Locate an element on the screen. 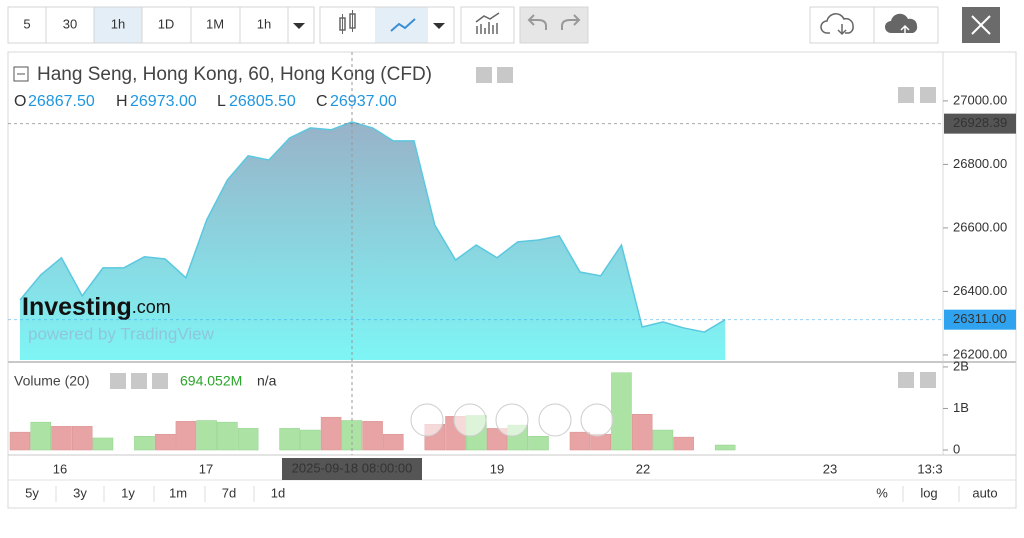  ohlc-key: L is located at coordinates (221, 101).